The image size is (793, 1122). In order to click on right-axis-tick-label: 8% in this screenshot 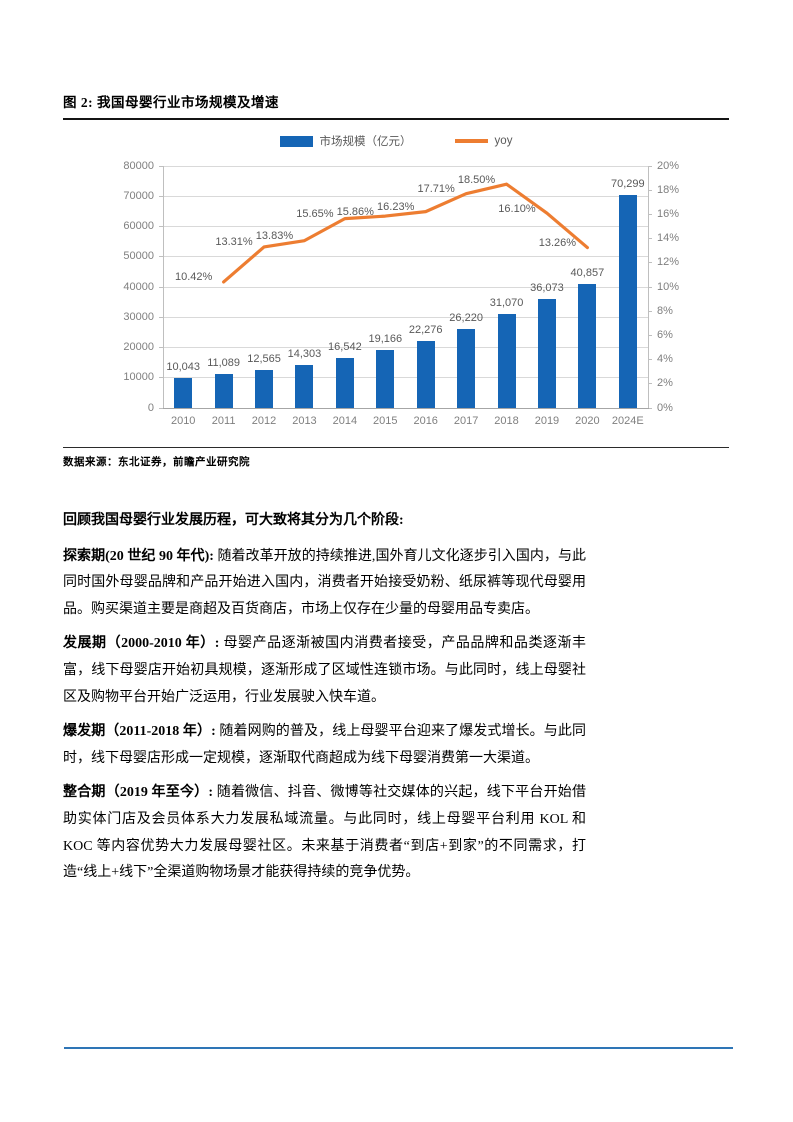, I will do `click(665, 310)`.